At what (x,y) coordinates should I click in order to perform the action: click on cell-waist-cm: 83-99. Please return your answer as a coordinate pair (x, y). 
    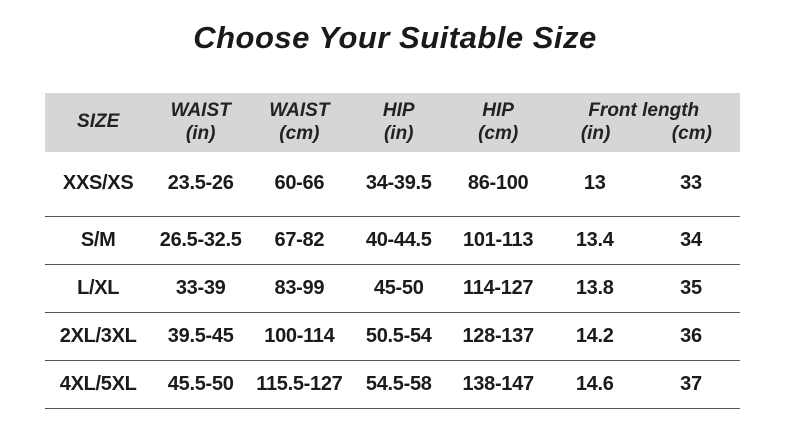
    Looking at the image, I should click on (299, 288).